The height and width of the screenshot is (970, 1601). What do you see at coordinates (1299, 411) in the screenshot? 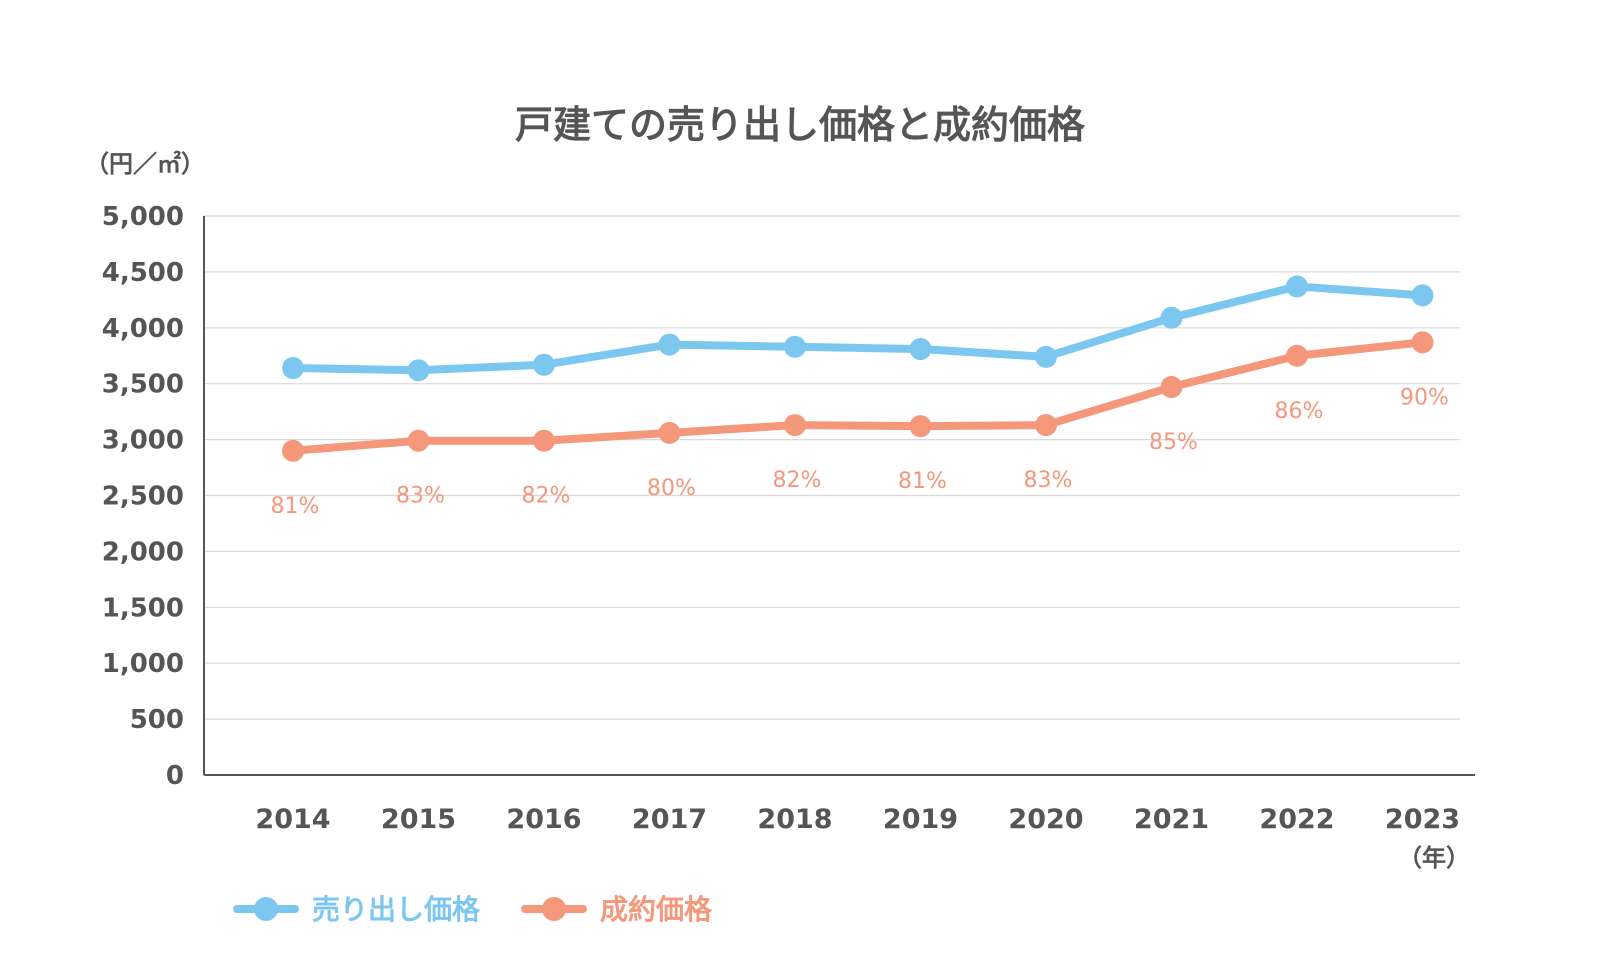
I see `data-label: 86%` at bounding box center [1299, 411].